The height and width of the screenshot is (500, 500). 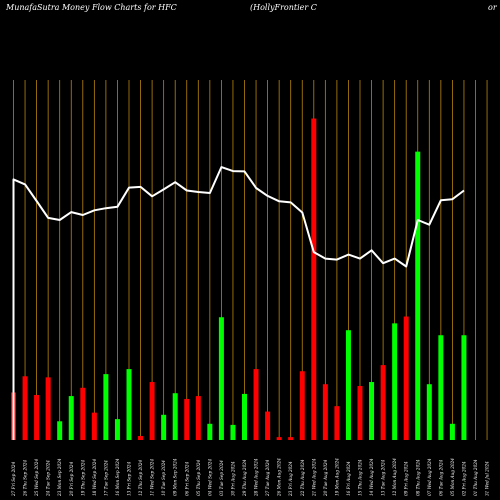 What do you see at coordinates (463, 478) in the screenshot?
I see `x-tick-label: 02 Fri Aug 2024` at bounding box center [463, 478].